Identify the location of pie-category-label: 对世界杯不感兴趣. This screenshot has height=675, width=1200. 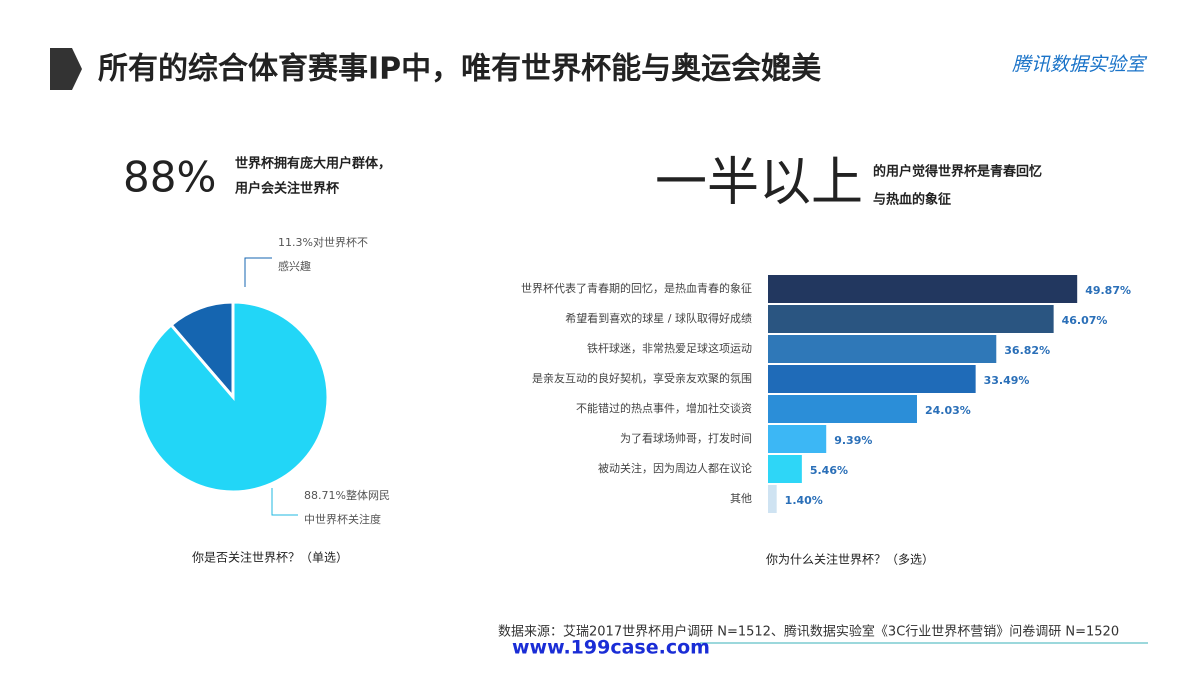
(323, 254).